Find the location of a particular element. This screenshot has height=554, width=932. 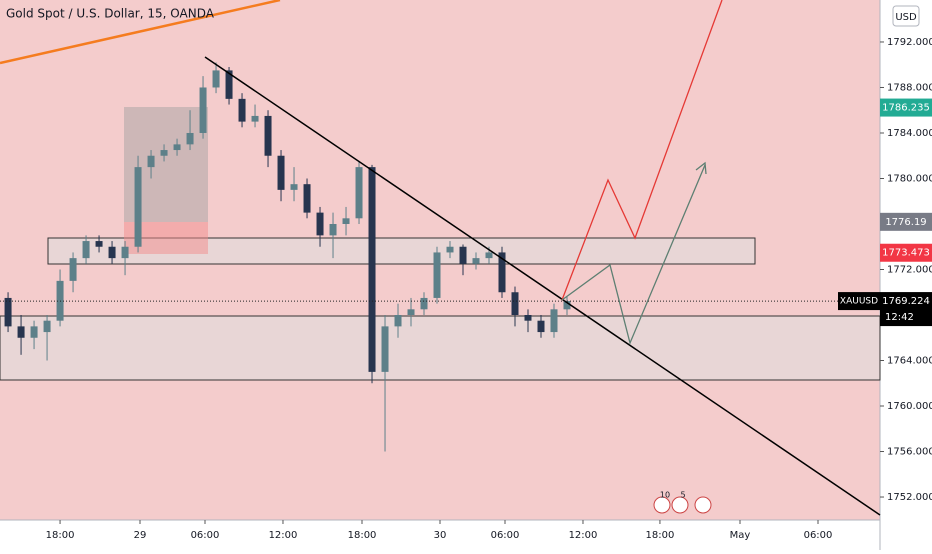

arrow-head is located at coordinates (701, 168).